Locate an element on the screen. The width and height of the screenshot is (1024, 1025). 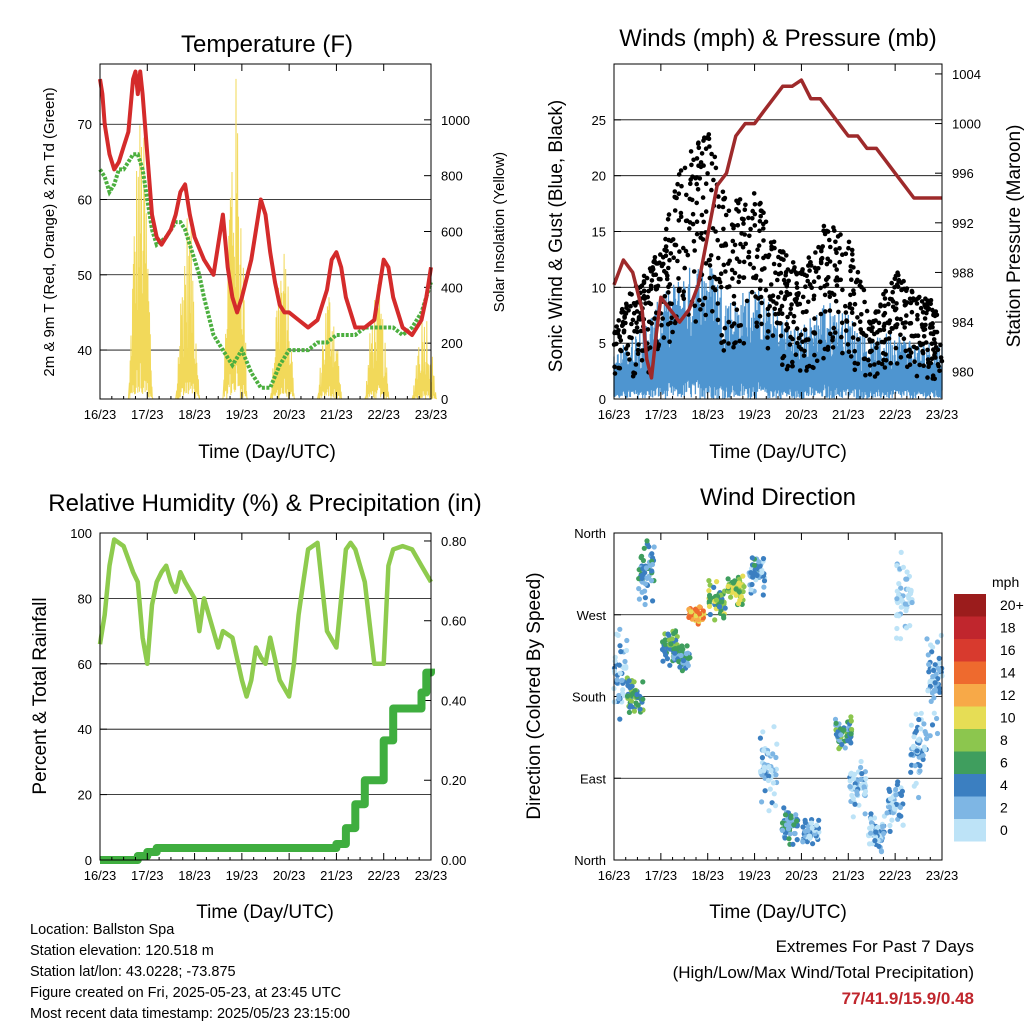
insolation-line is located at coordinates (282, 326).